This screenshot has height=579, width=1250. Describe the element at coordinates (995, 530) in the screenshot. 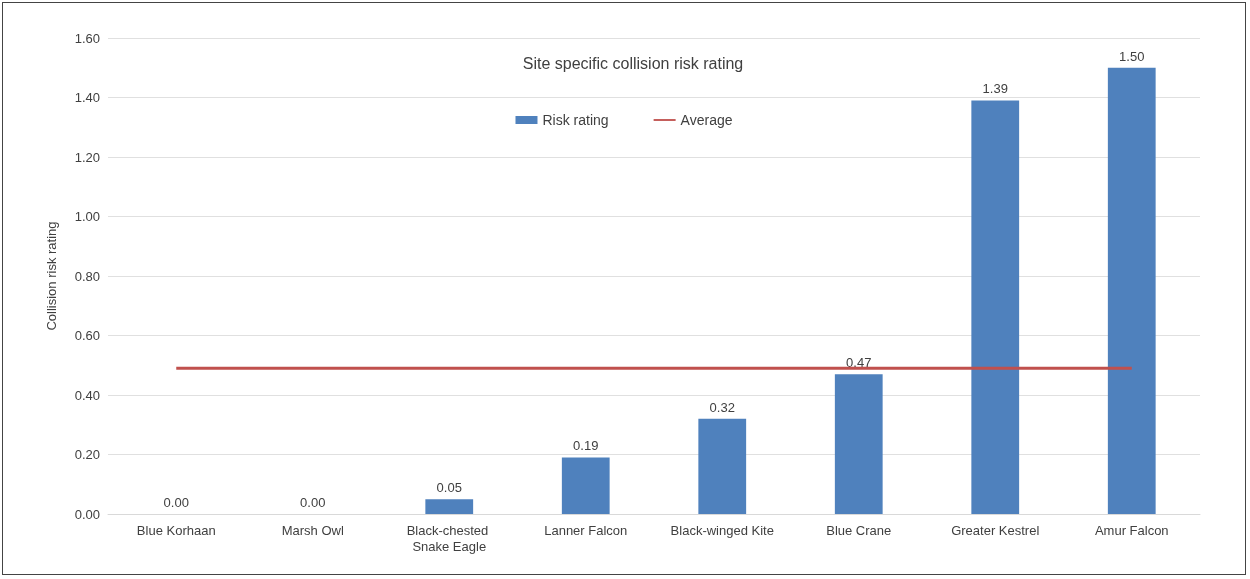

I see `x-tick-label: Greater Kestrel` at that location.